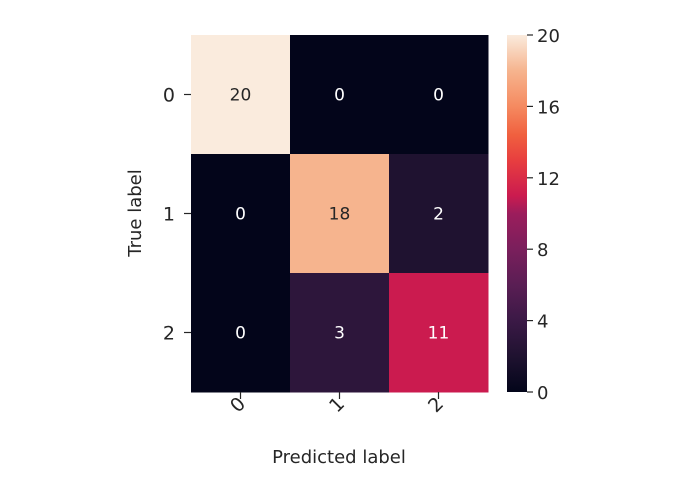 This screenshot has height=494, width=695. I want to click on colorbar-tick-label-4: 16, so click(548, 107).